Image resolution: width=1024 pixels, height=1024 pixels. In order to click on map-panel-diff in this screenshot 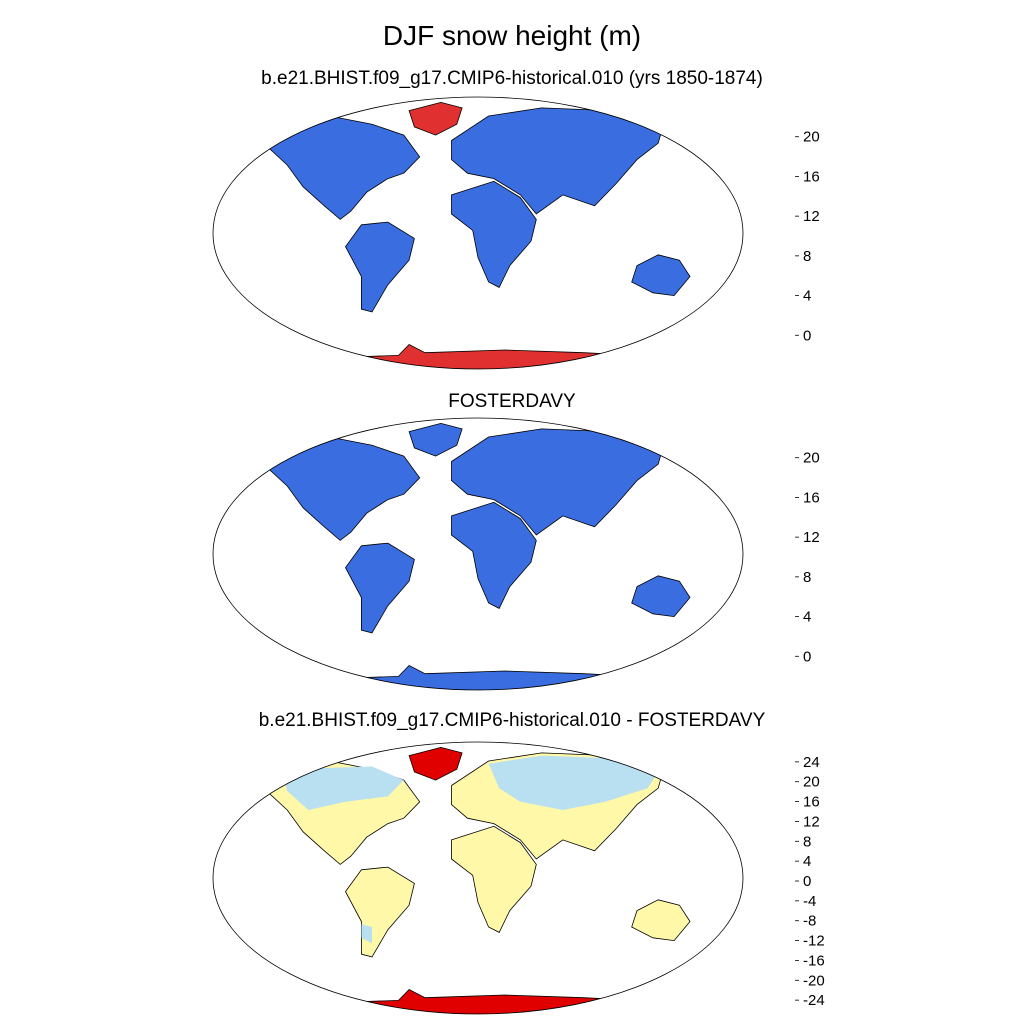, I will do `click(478, 878)`.